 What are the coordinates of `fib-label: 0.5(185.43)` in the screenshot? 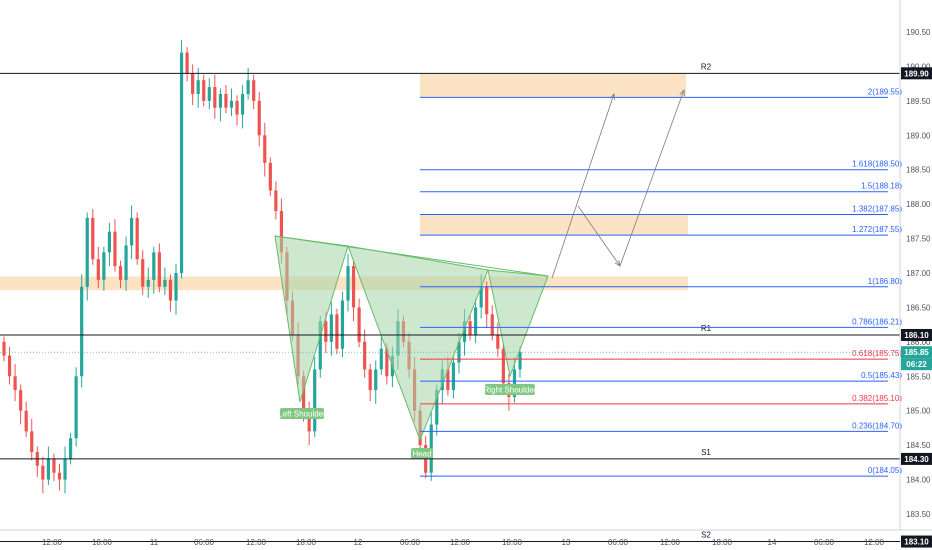 It's located at (881, 375).